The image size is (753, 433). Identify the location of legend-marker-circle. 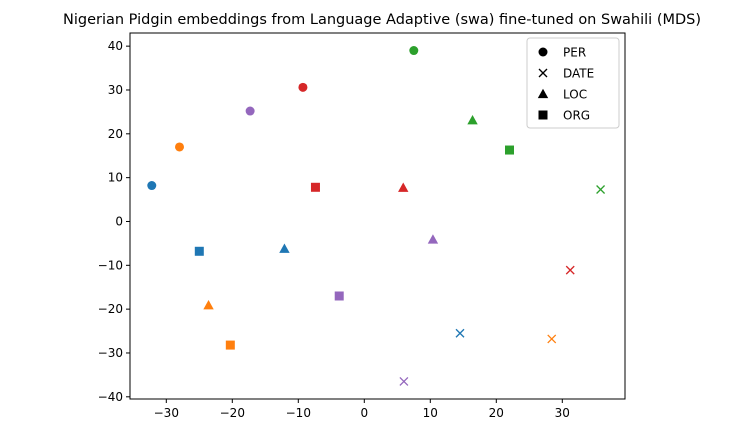
(543, 52).